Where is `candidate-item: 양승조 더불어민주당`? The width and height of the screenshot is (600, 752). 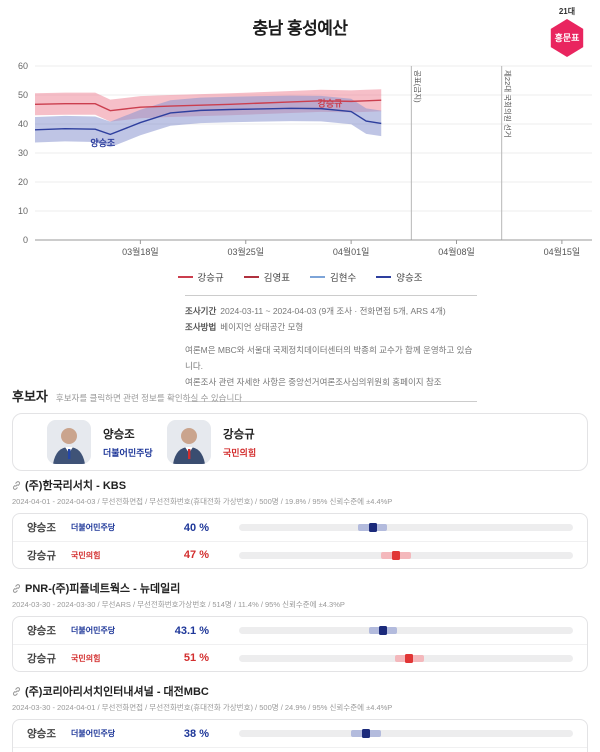 candidate-item: 양승조 더불어민주당 is located at coordinates (107, 442).